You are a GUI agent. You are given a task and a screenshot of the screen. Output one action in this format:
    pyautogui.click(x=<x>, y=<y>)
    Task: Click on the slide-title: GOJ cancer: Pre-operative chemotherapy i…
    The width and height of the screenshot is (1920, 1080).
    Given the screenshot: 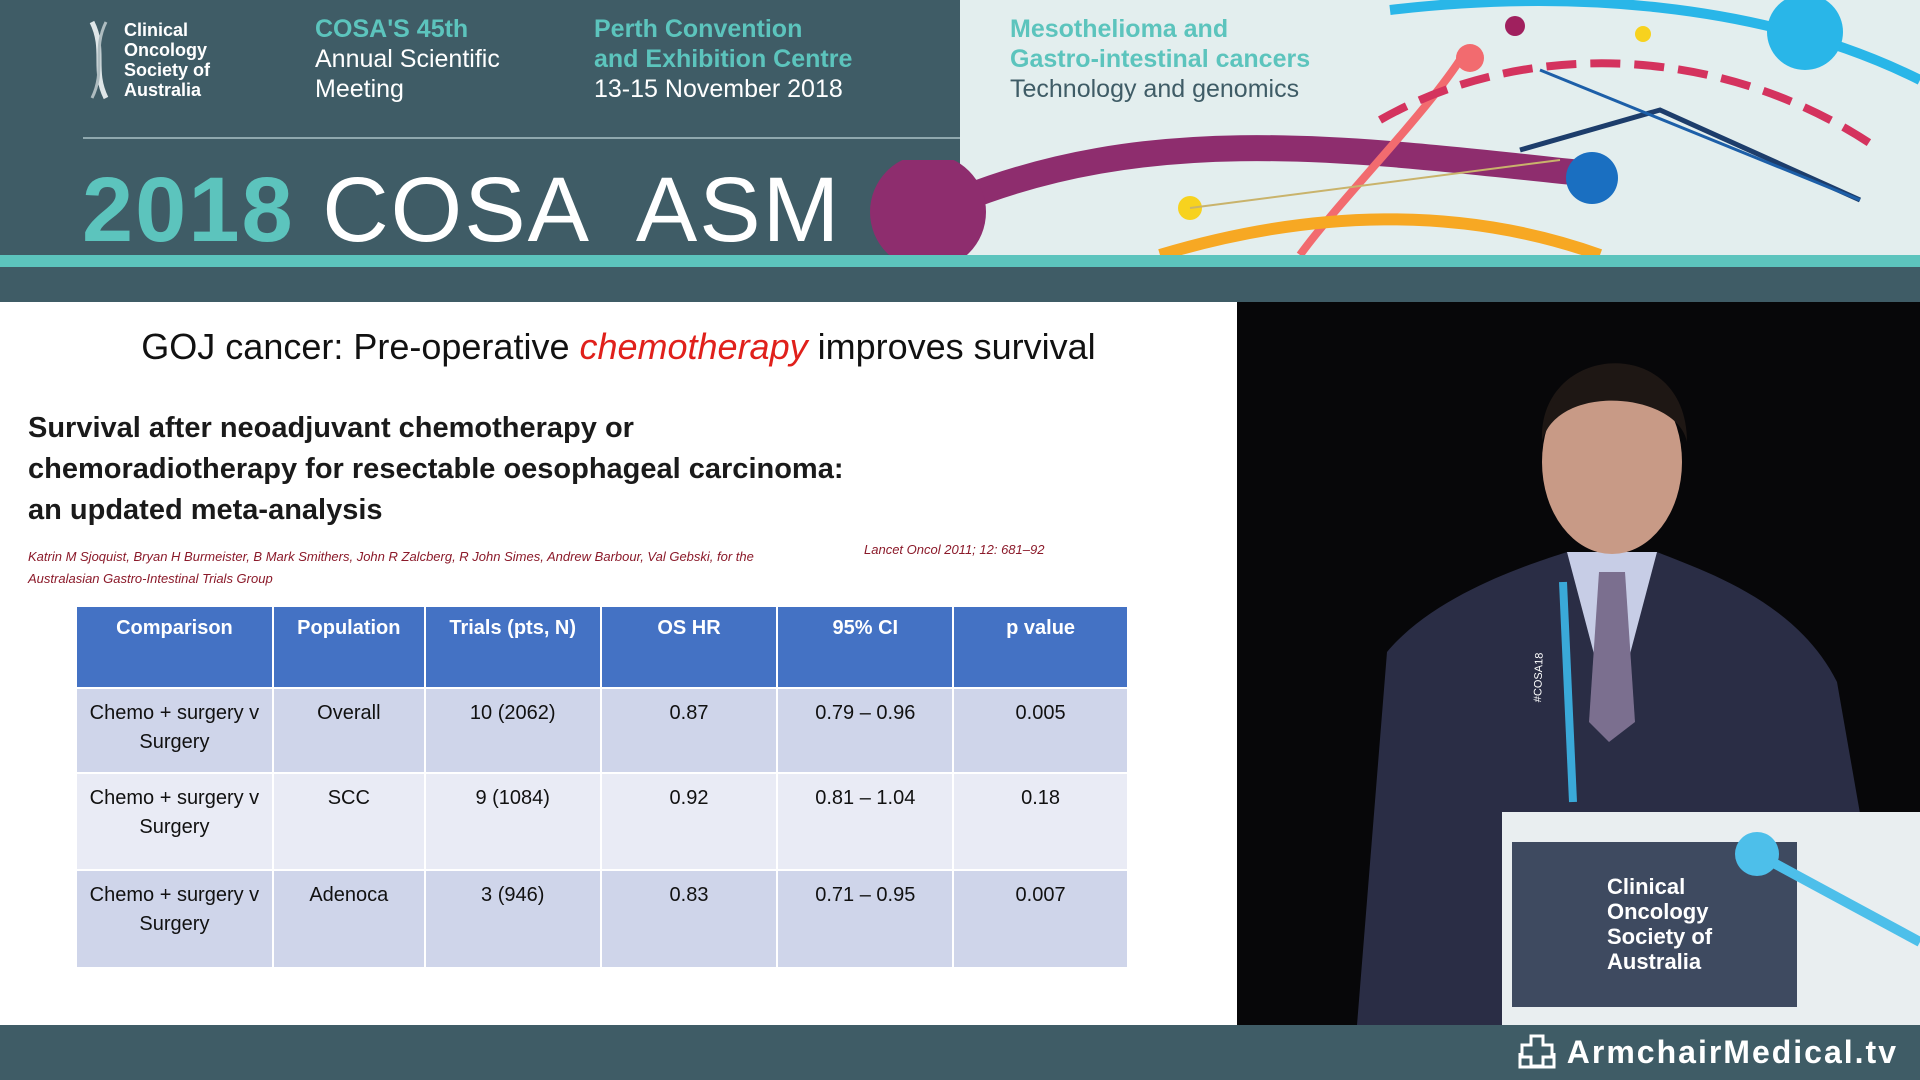 What is the action you would take?
    pyautogui.click(x=618, y=347)
    